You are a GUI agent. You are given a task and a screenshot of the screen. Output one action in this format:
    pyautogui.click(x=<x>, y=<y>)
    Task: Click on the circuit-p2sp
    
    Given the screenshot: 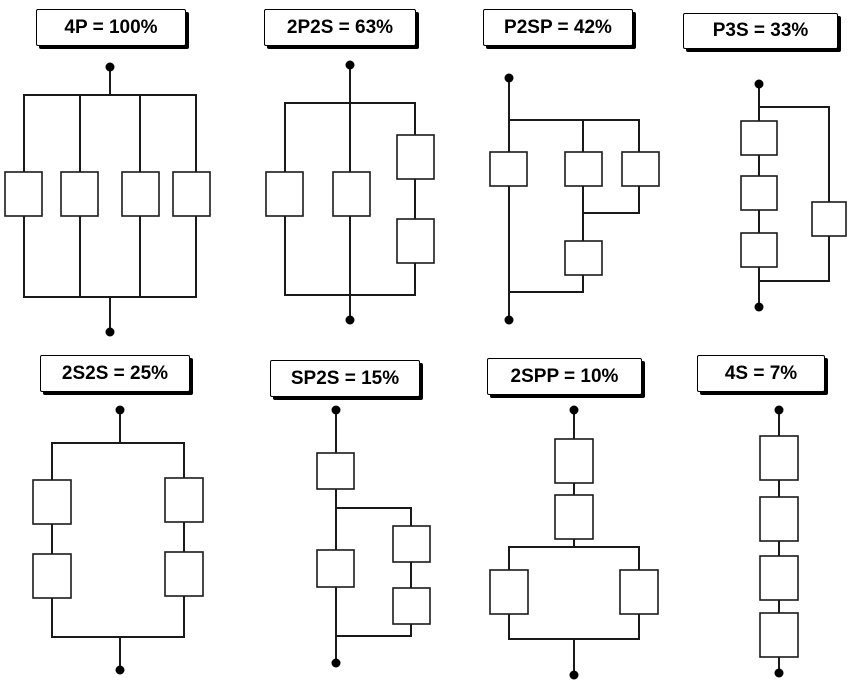 What is the action you would take?
    pyautogui.click(x=574, y=199)
    